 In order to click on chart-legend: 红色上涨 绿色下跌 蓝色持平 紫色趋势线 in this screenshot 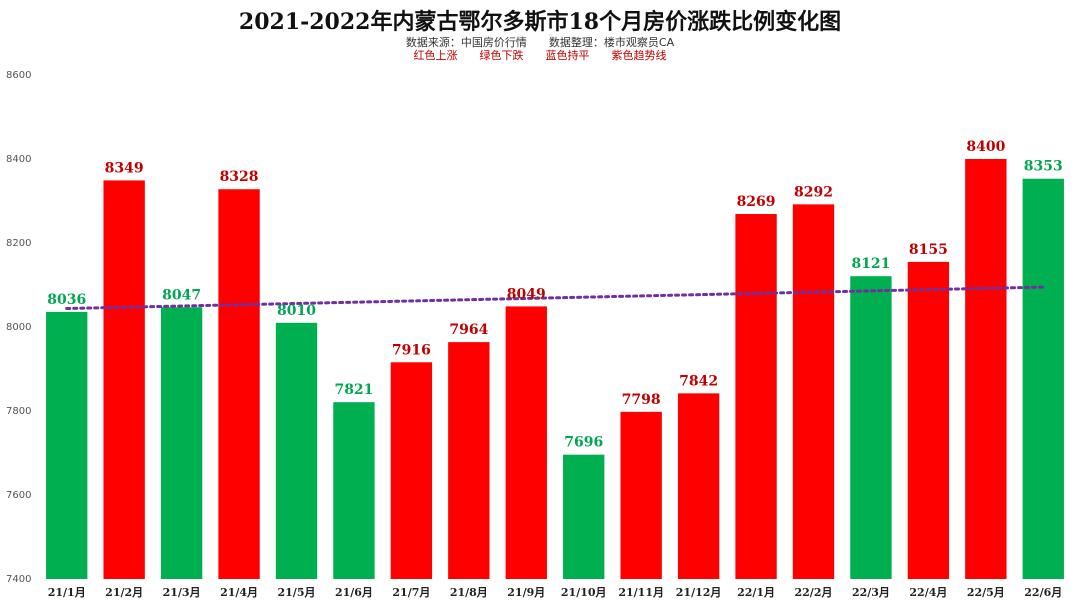, I will do `click(540, 55)`.